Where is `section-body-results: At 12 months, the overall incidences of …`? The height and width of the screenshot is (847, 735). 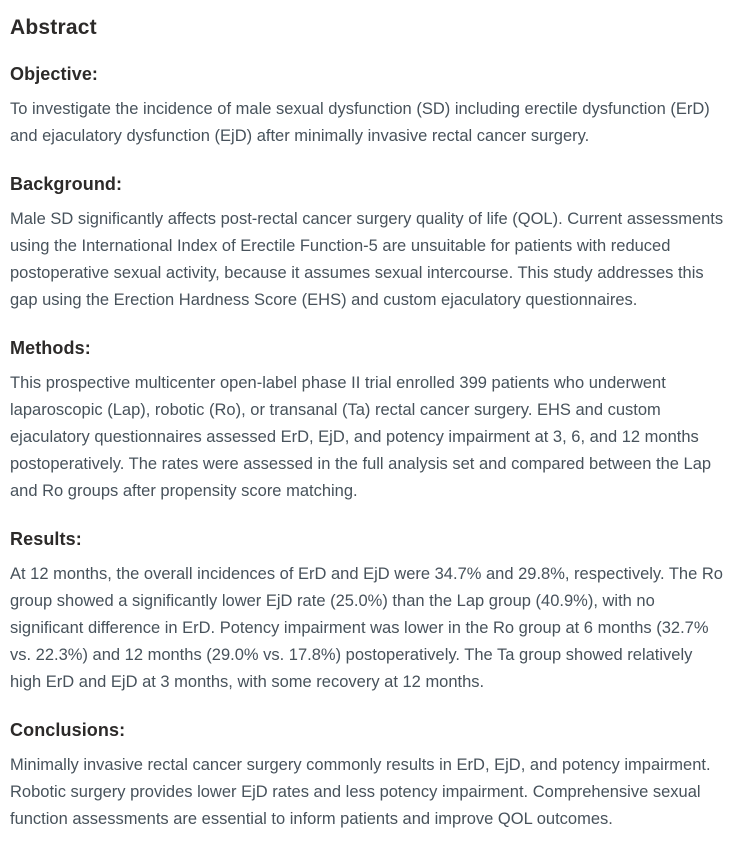 section-body-results: At 12 months, the overall incidences of … is located at coordinates (366, 628).